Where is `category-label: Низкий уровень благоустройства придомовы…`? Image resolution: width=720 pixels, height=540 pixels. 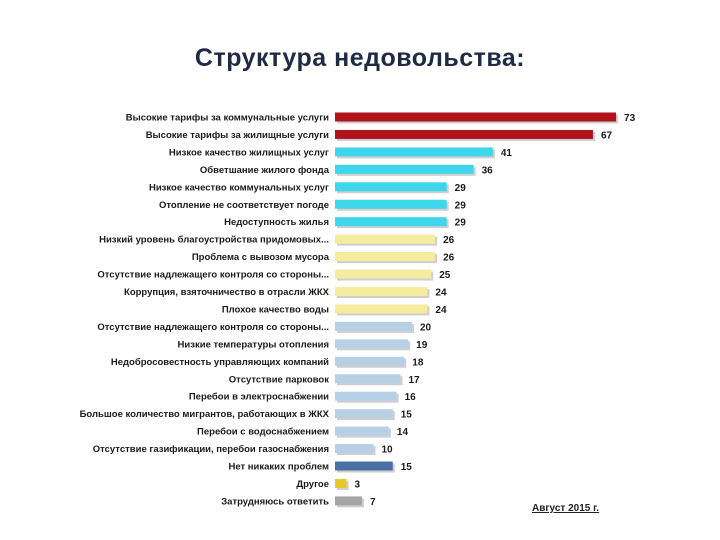
category-label: Низкий уровень благоустройства придомовы… is located at coordinates (214, 240).